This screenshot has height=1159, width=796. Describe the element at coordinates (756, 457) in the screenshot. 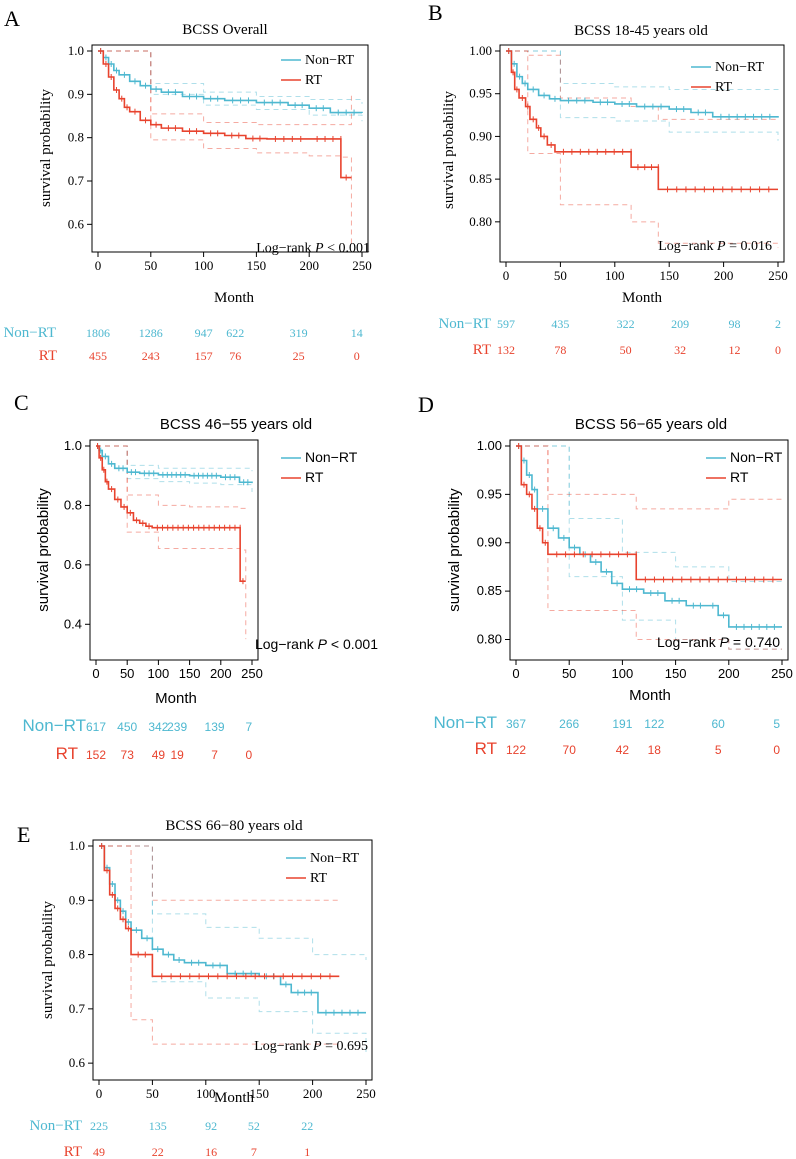

I see `legend-label-non-rt: Non−RT` at that location.